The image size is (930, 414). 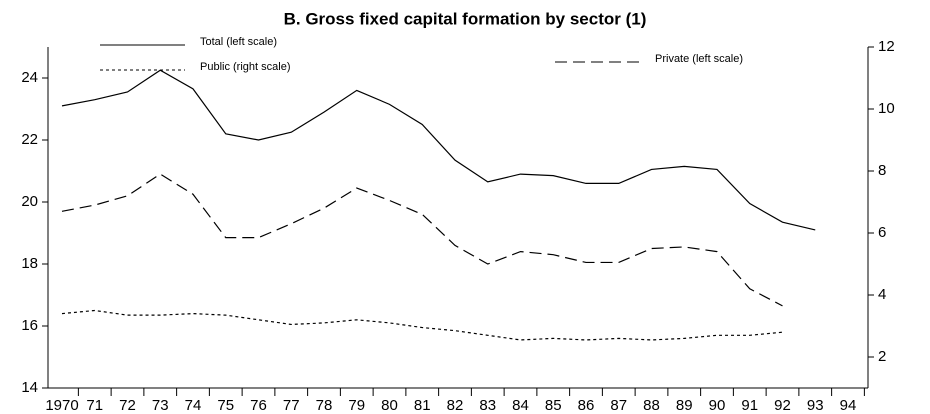 I want to click on y2-tick-label: 2, so click(x=882, y=356).